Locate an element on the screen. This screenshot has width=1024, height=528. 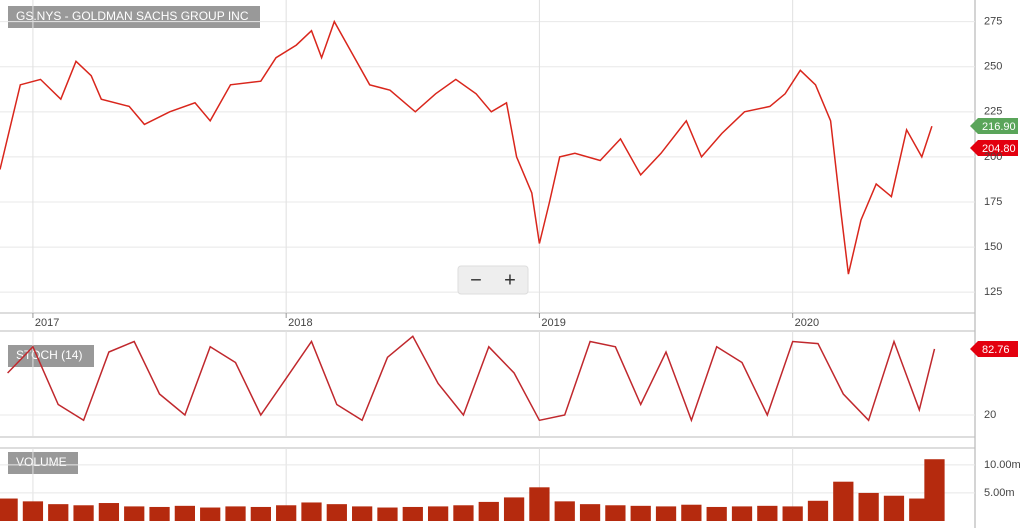
zoom-in: + is located at coordinates (510, 280).